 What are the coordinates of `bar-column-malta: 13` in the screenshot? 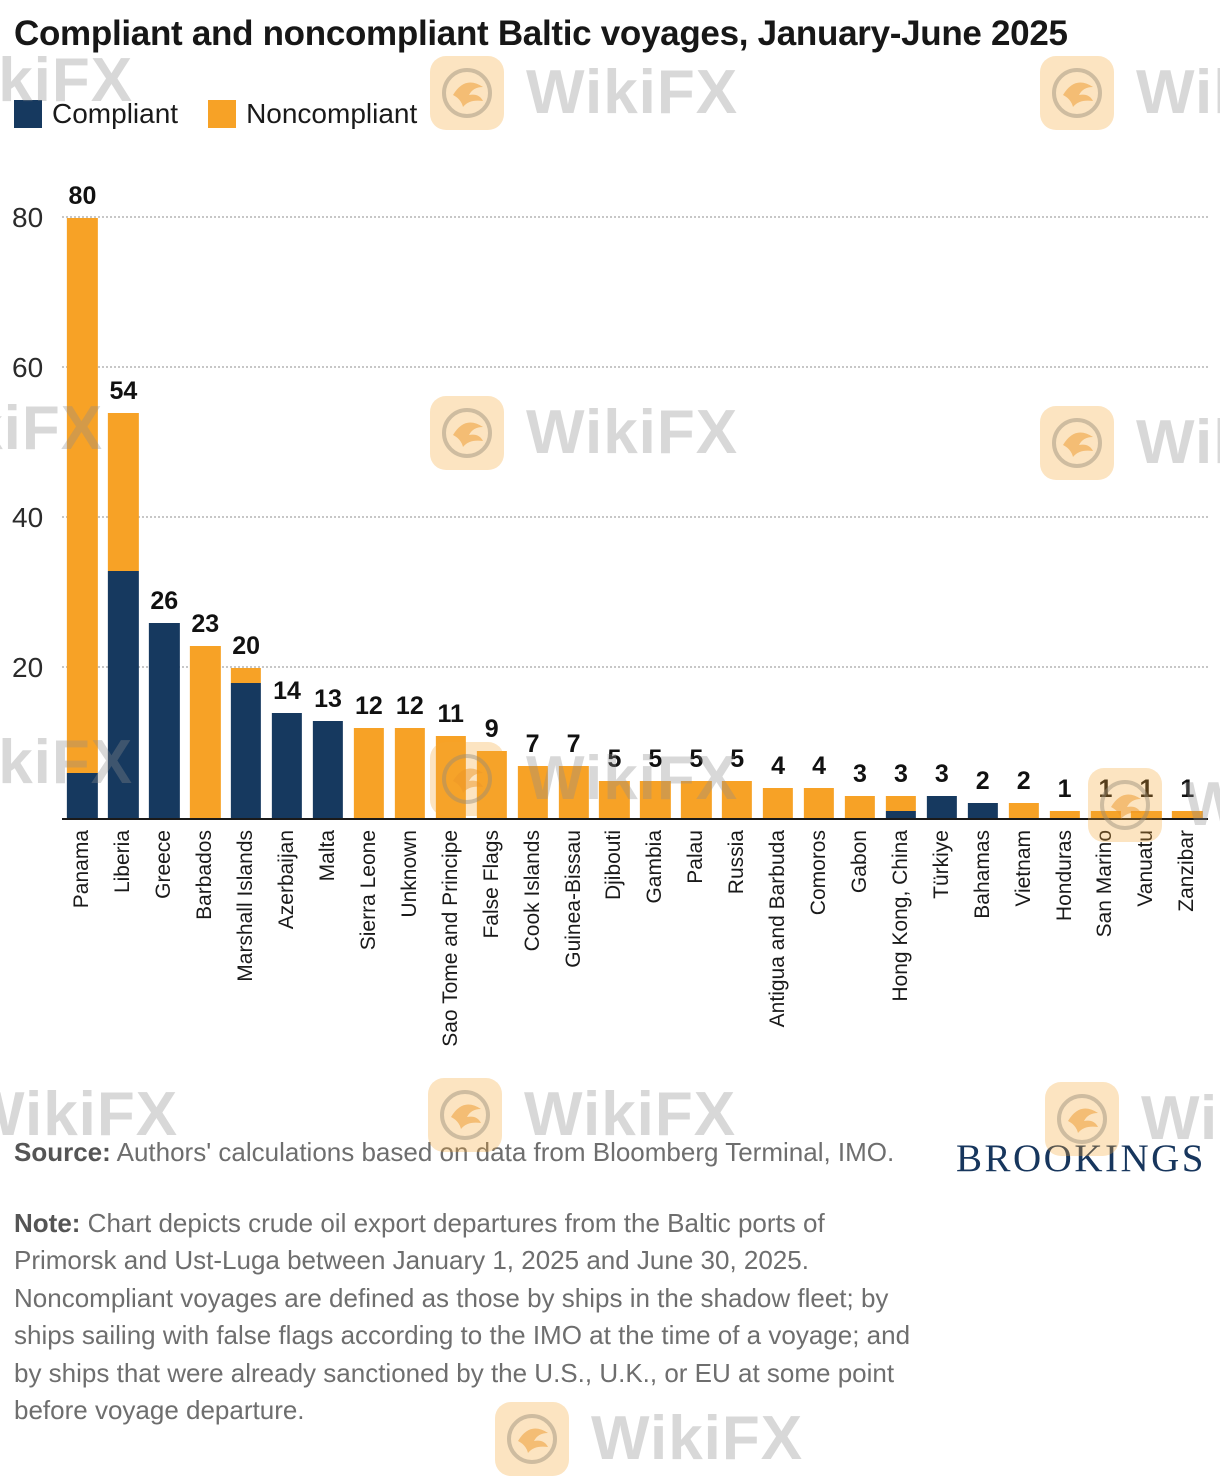 It's located at (328, 518).